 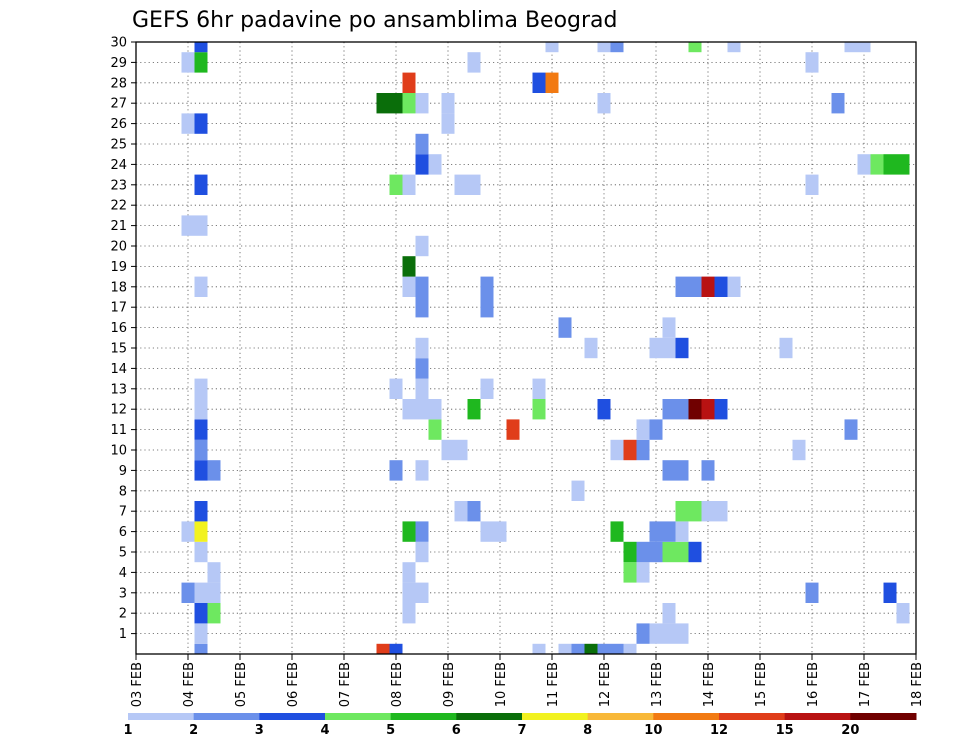 What do you see at coordinates (456, 730) in the screenshot?
I see `legend-label: 6` at bounding box center [456, 730].